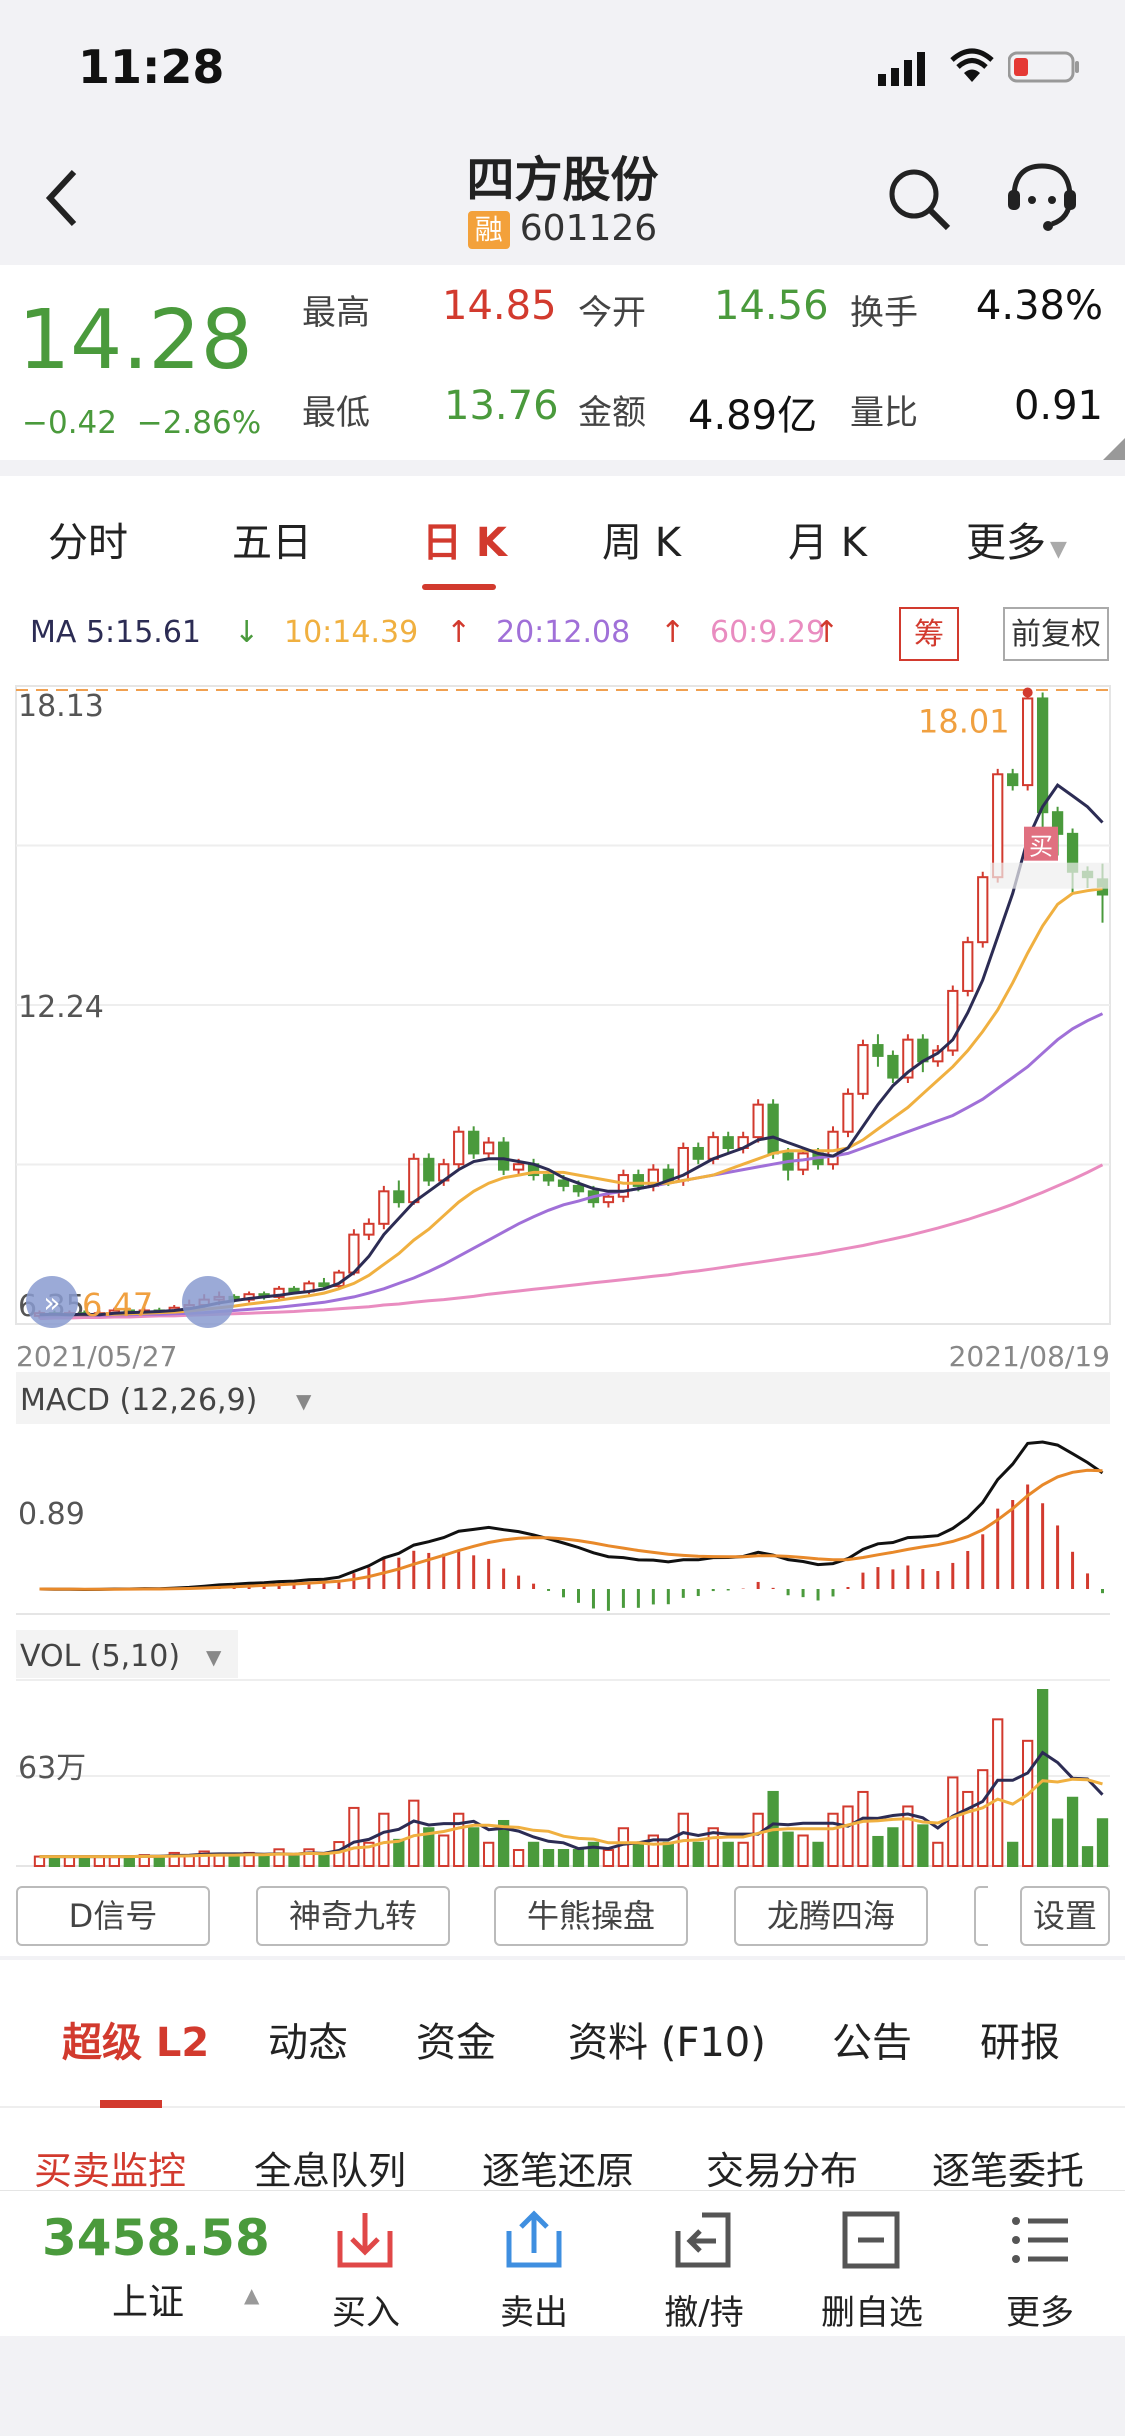  Describe the element at coordinates (459, 587) in the screenshot. I see `active-tab-indicator` at that location.